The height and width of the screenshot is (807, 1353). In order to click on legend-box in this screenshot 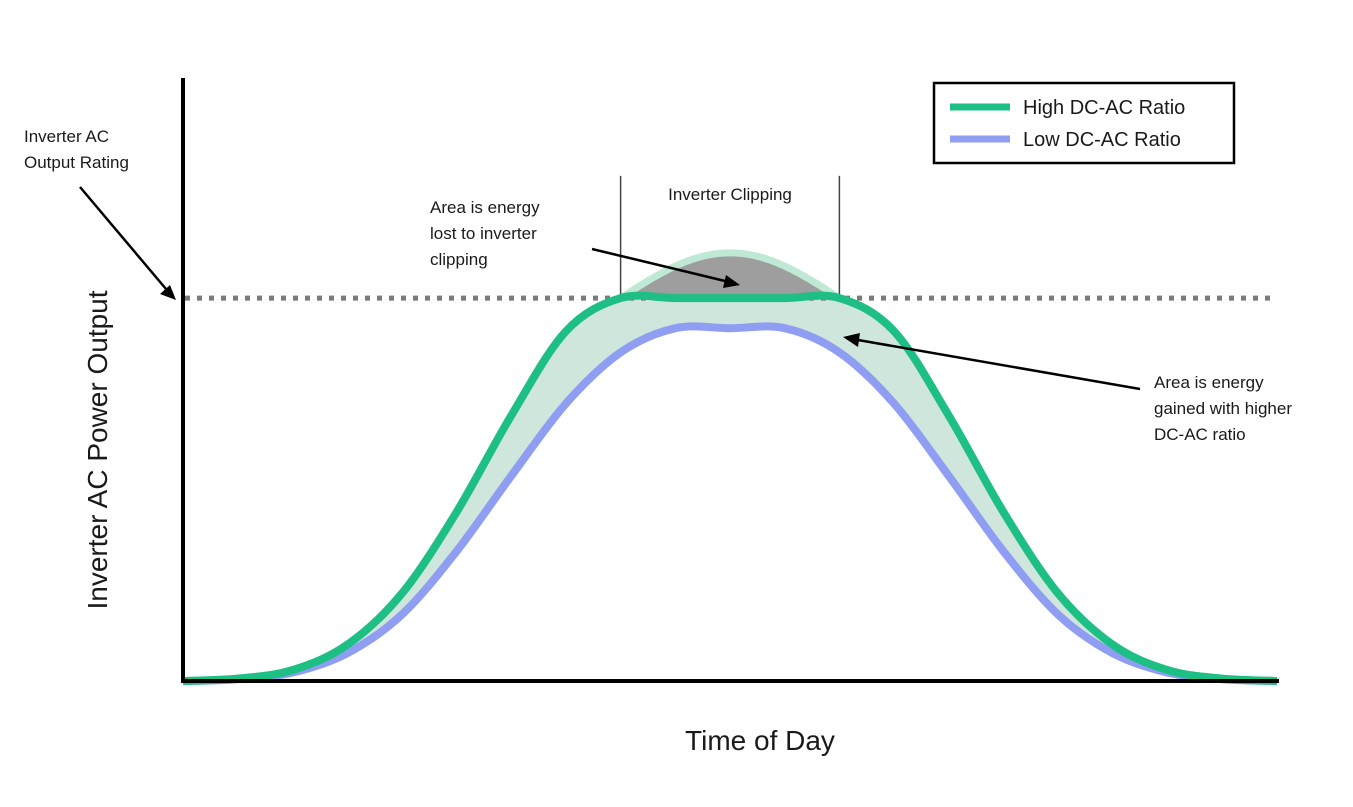, I will do `click(1084, 123)`.